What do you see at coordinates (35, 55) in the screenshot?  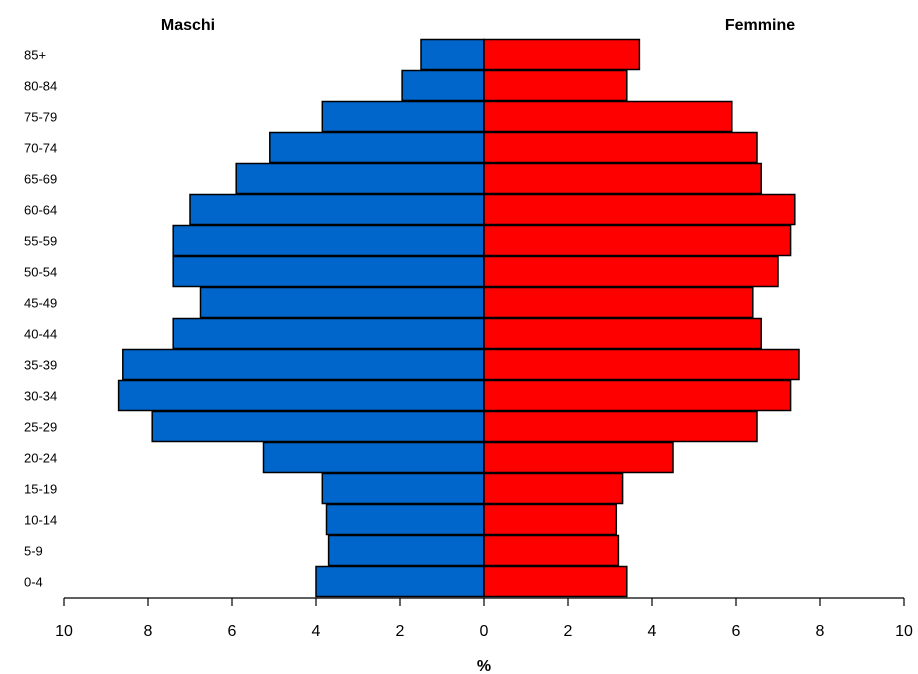 I see `age-label: 85+` at bounding box center [35, 55].